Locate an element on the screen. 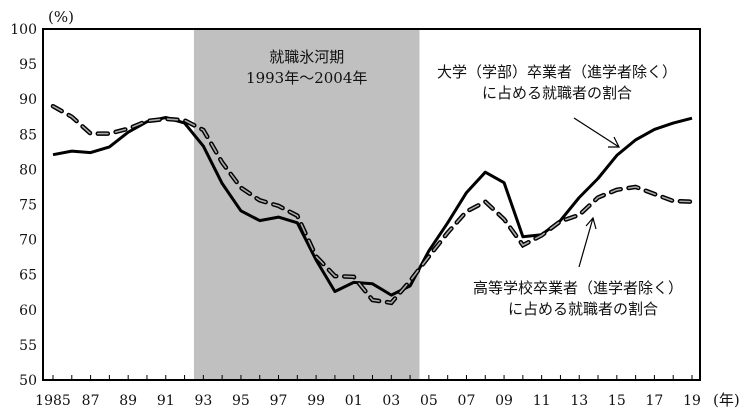  y-unit-label: (%) is located at coordinates (61, 17).